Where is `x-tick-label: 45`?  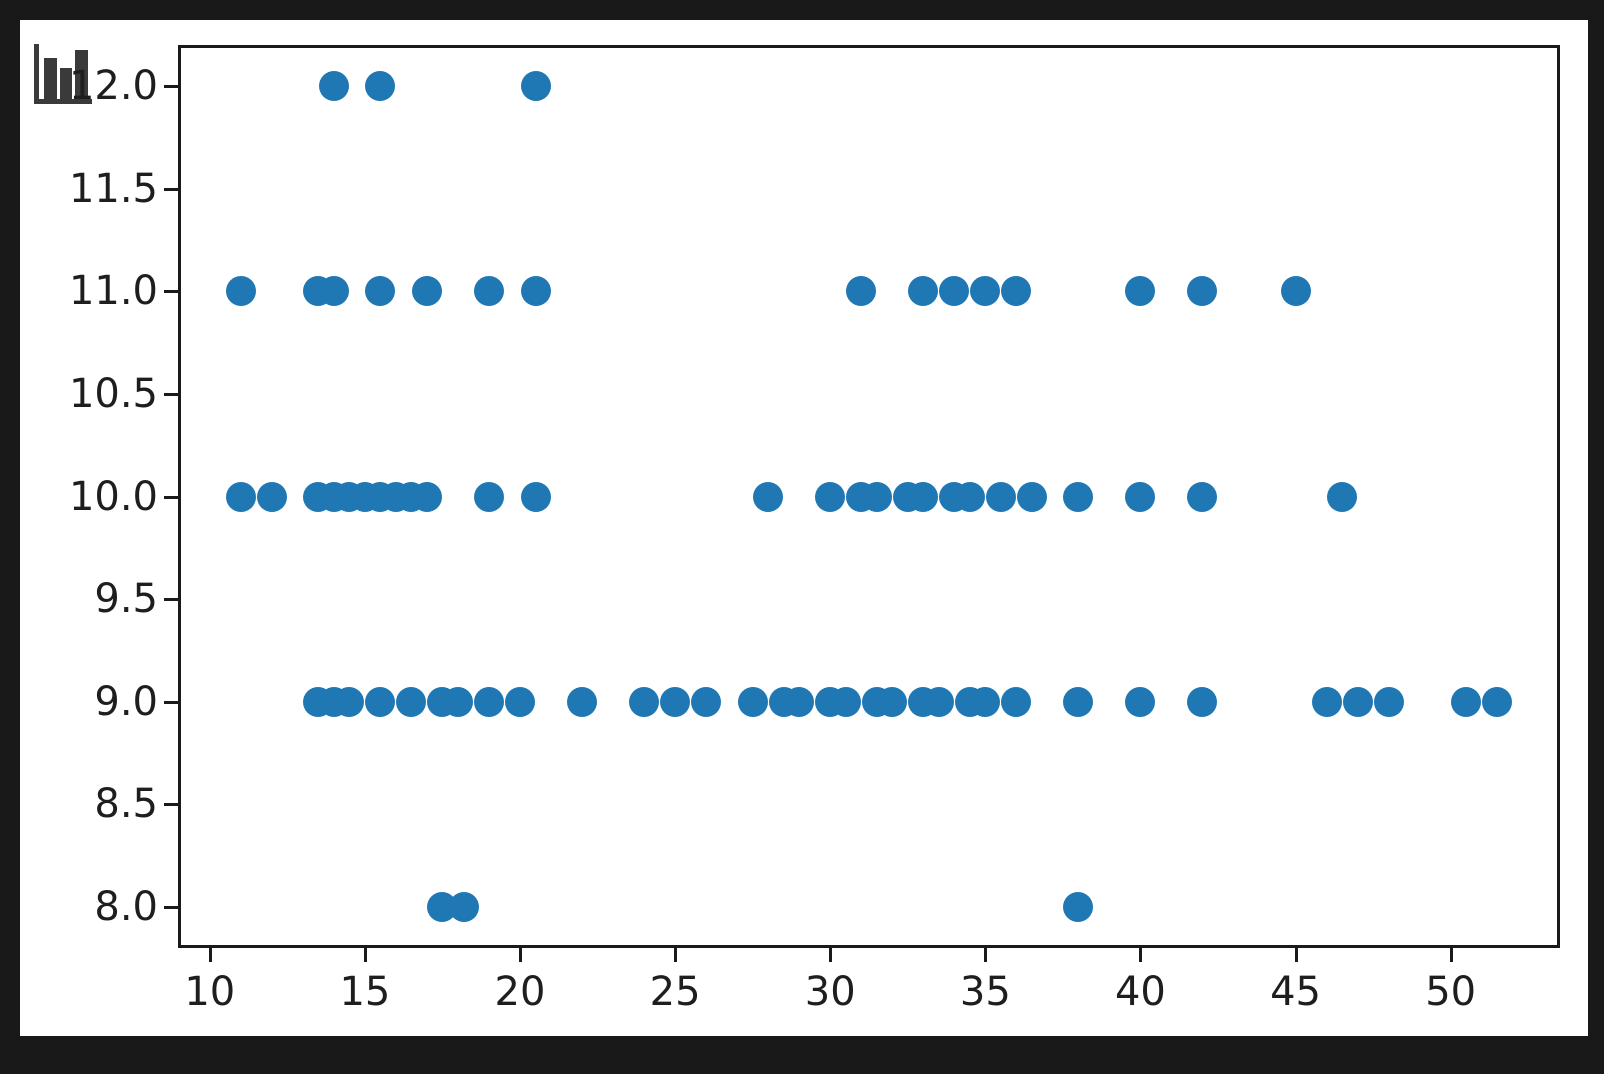 x-tick-label: 45 is located at coordinates (1295, 992).